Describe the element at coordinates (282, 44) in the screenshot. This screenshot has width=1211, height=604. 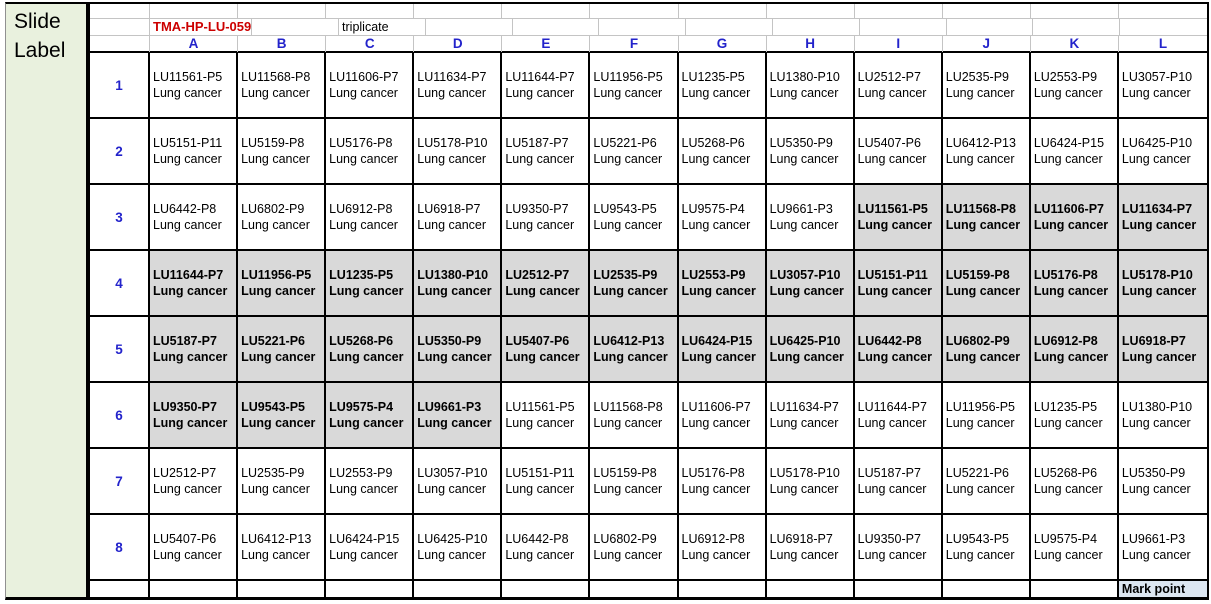
I see `column-header-b: B` at that location.